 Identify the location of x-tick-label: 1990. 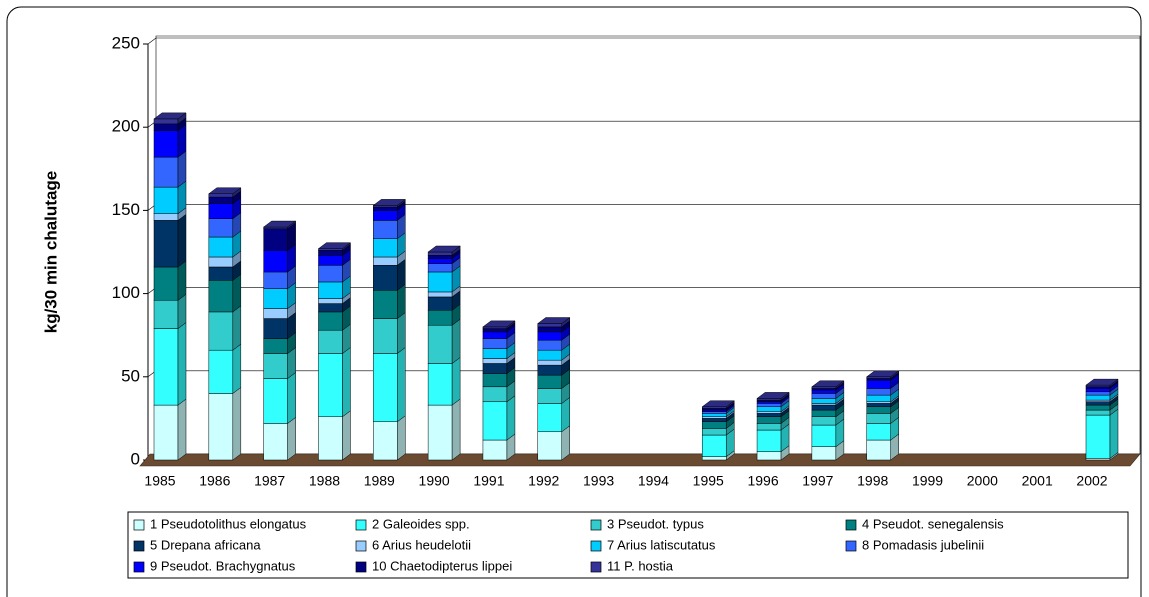
(434, 481).